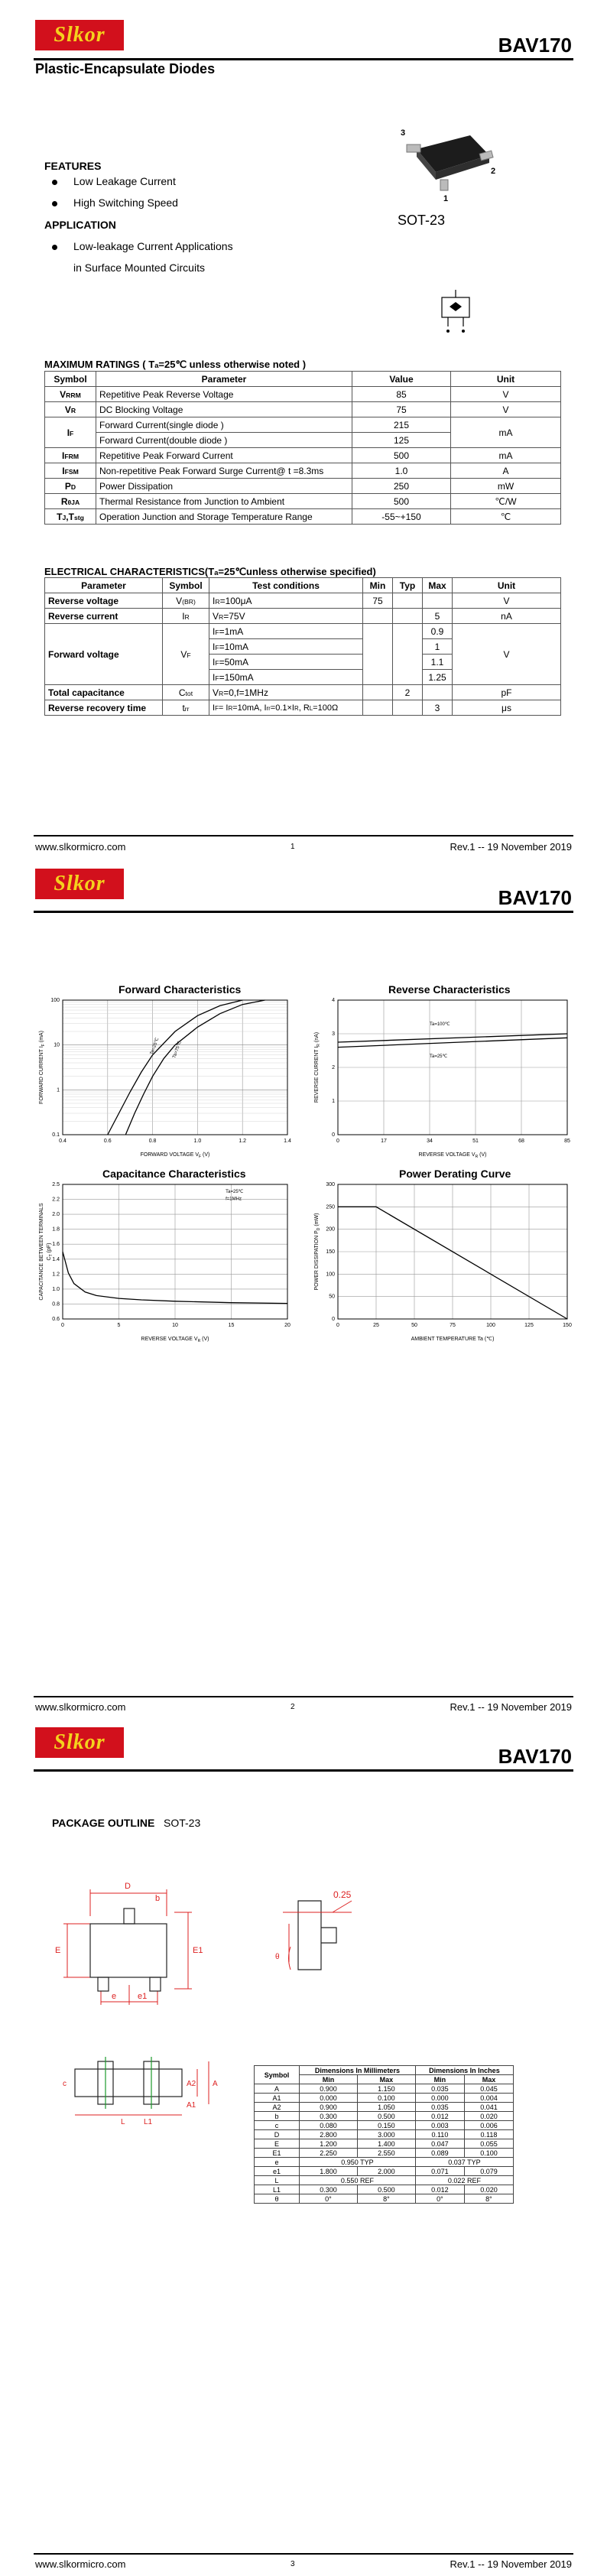  Describe the element at coordinates (57, 1951) in the screenshot. I see `dim-label: E` at that location.